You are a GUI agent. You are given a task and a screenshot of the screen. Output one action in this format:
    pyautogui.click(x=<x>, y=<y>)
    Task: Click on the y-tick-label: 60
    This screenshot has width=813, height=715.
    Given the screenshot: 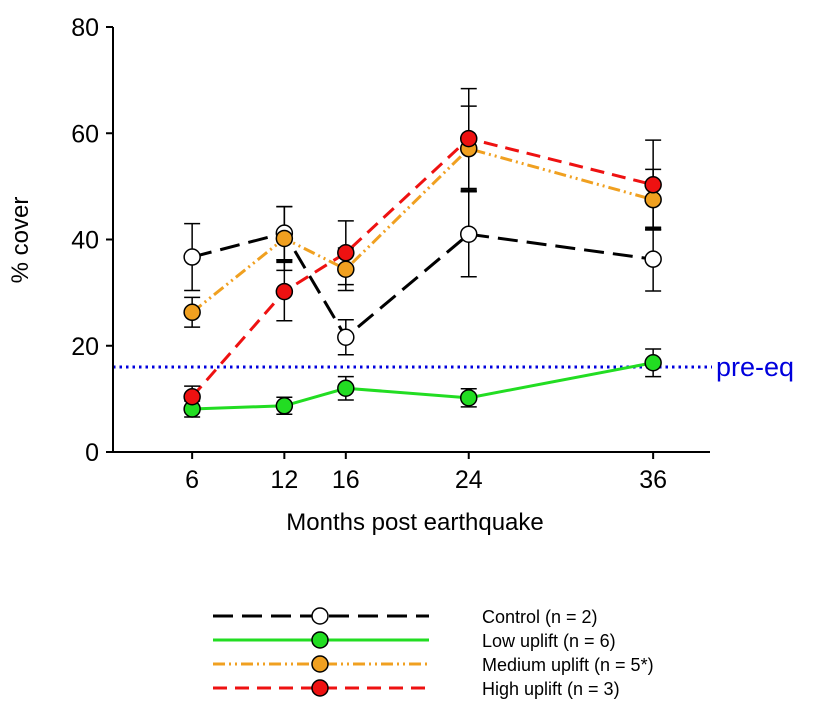 What is the action you would take?
    pyautogui.click(x=85, y=134)
    